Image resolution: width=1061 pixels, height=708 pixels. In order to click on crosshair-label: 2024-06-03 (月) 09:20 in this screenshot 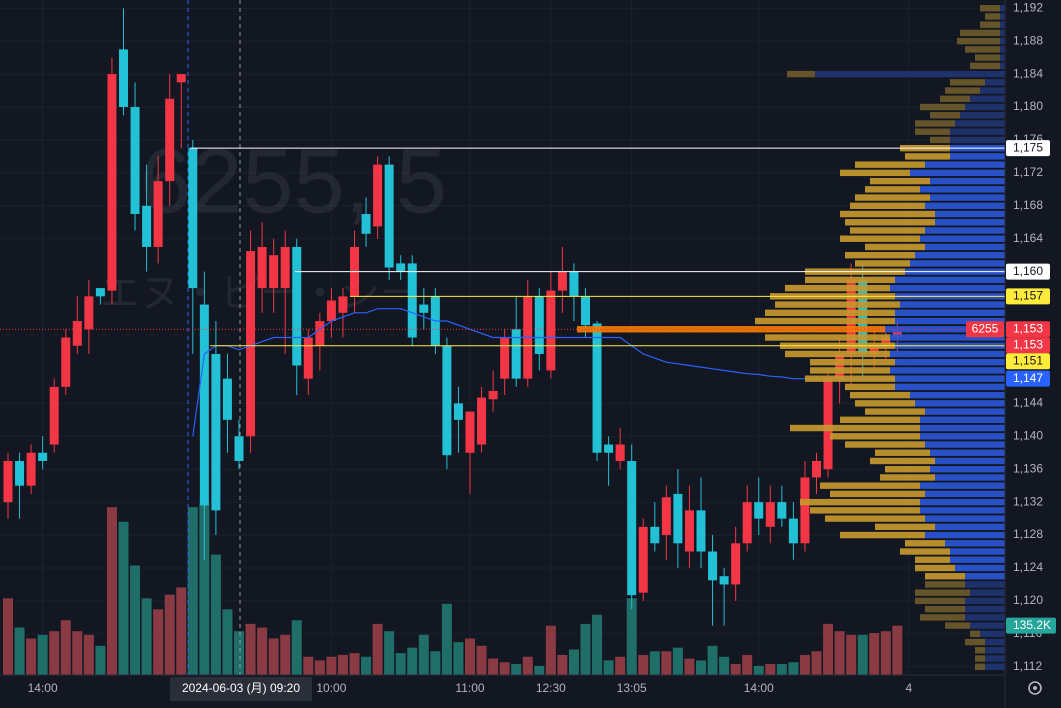, I will do `click(241, 688)`.